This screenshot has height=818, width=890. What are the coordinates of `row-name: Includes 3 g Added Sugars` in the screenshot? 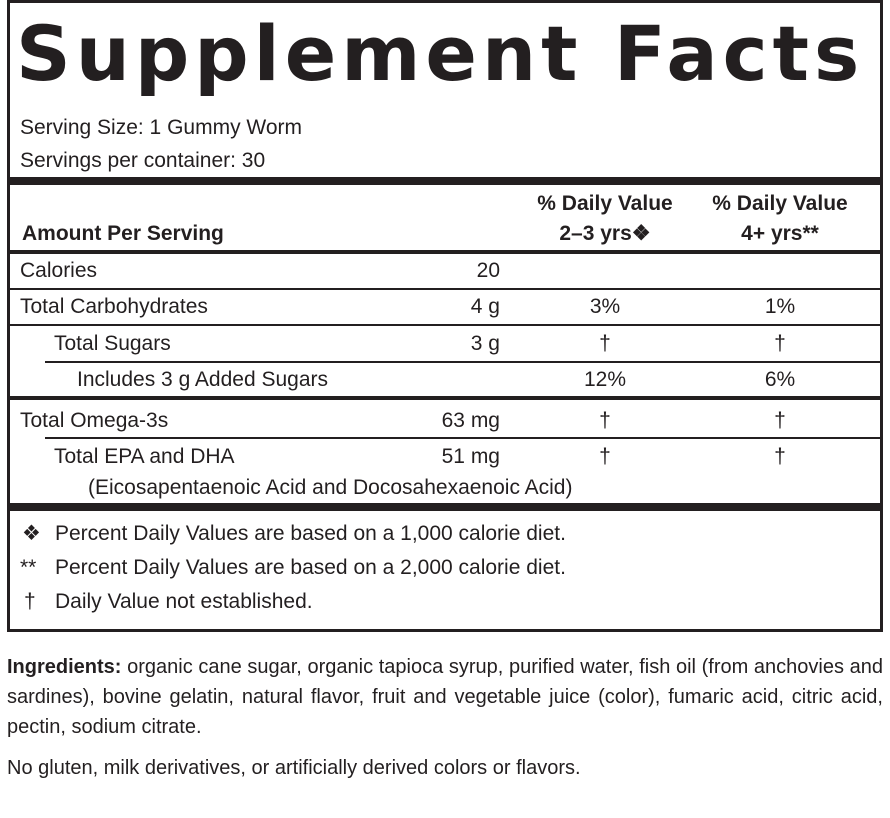 It's located at (203, 379).